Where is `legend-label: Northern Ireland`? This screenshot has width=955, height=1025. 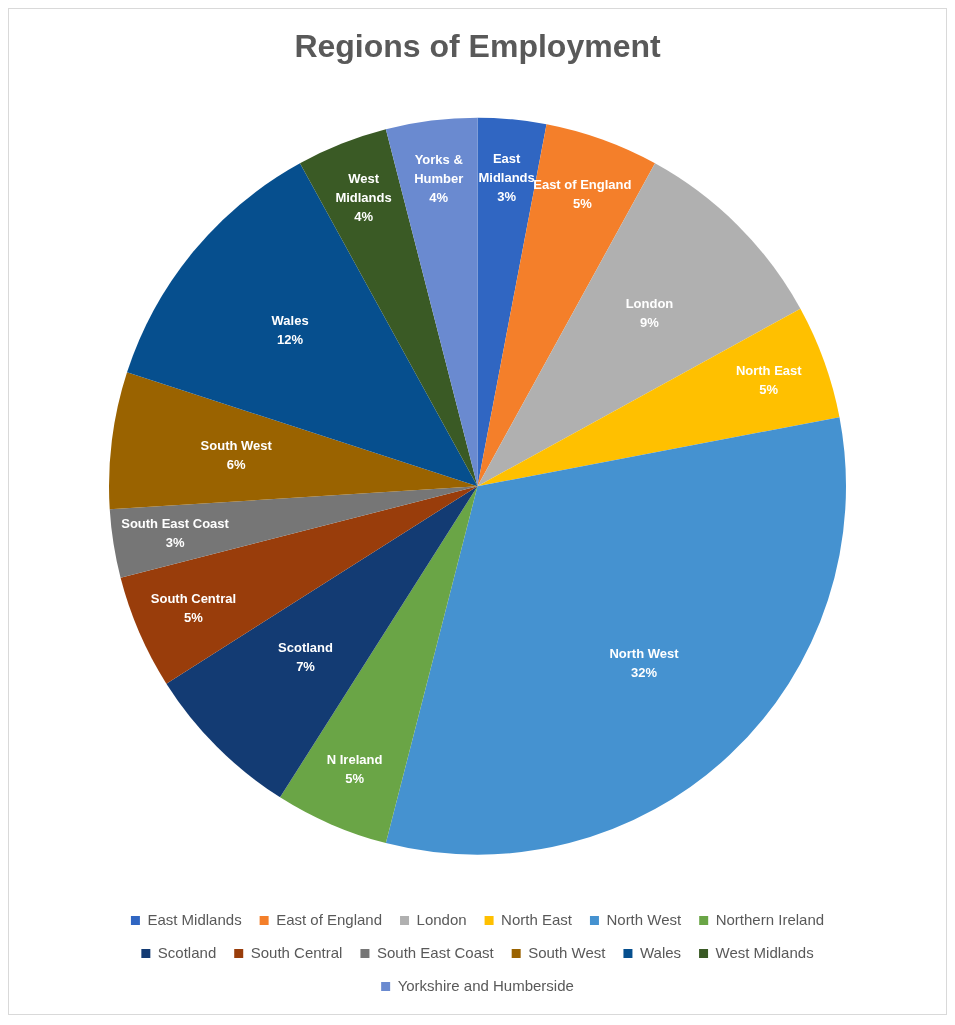 legend-label: Northern Ireland is located at coordinates (770, 919).